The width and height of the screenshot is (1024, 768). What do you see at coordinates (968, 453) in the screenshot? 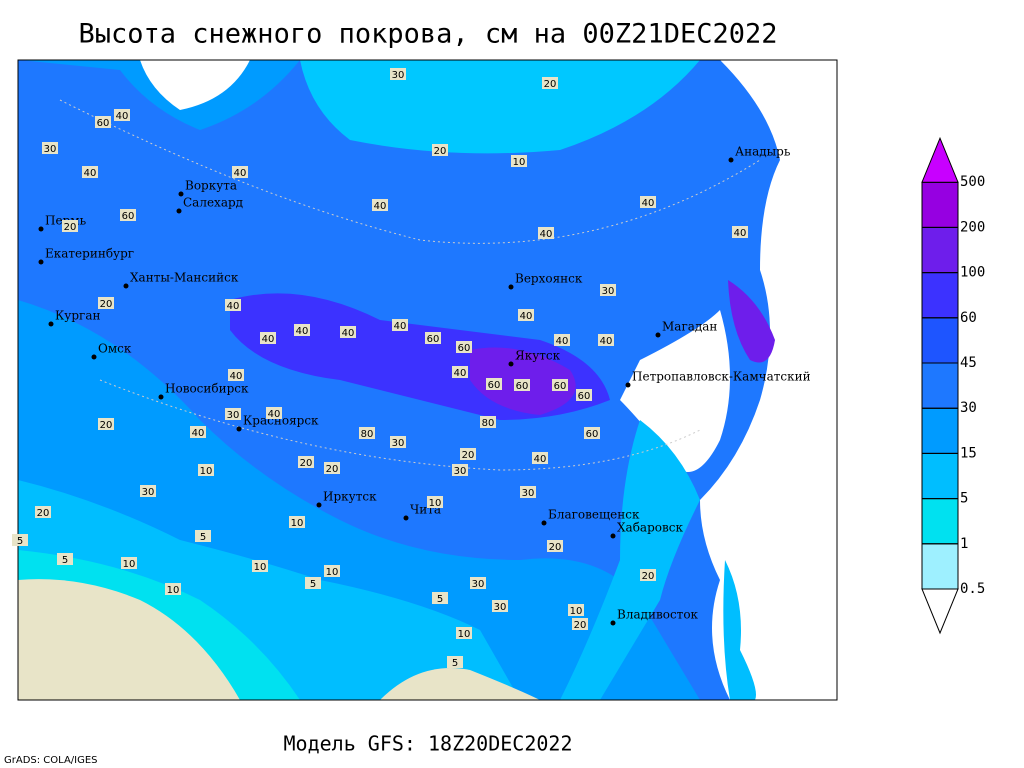
I see `colorbar-label: 15` at bounding box center [968, 453].